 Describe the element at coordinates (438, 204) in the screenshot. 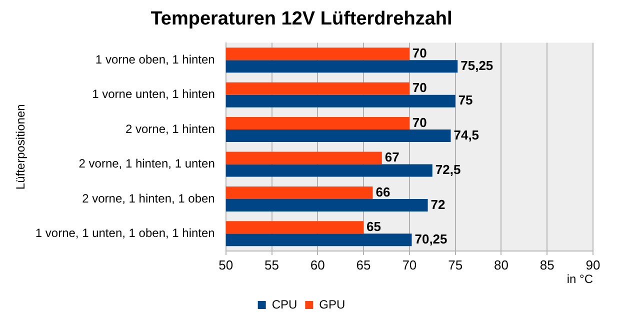

I see `data-label: 72` at that location.